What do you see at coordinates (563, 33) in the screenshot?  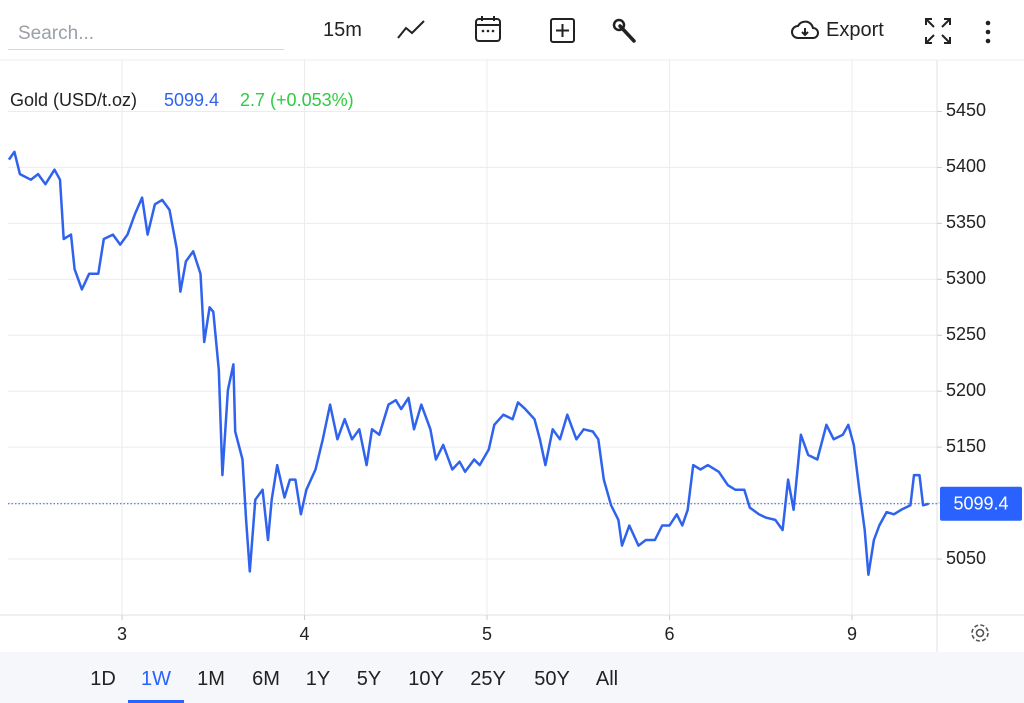 I see `add-indicator-icon` at bounding box center [563, 33].